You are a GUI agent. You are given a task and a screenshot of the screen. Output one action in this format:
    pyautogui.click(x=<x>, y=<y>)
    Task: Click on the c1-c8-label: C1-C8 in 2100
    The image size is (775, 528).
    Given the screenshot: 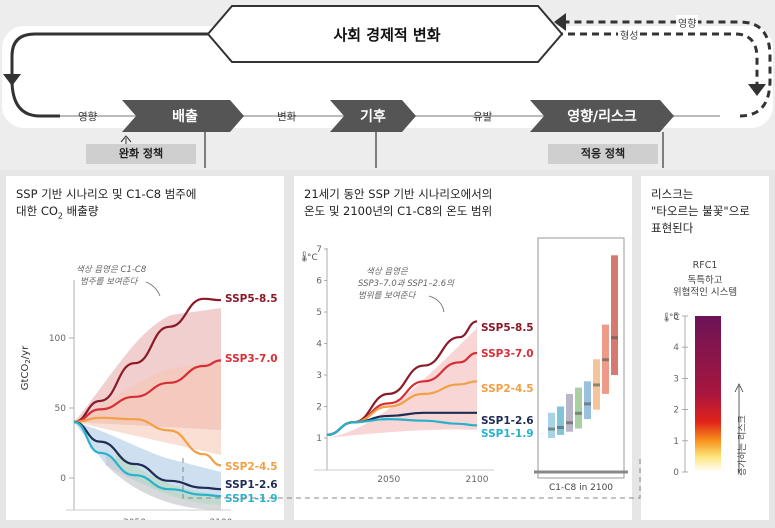 What is the action you would take?
    pyautogui.click(x=581, y=488)
    